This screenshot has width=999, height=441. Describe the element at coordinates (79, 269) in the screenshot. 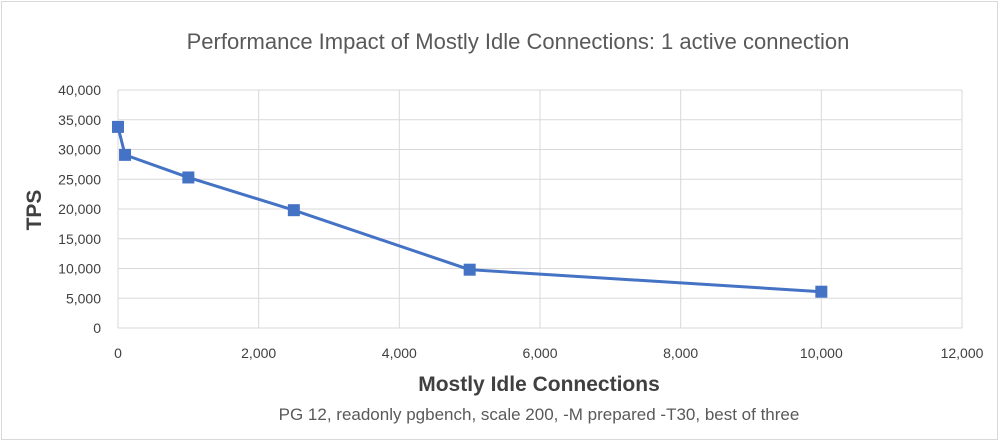

I see `y-tick-label: 10,000` at that location.